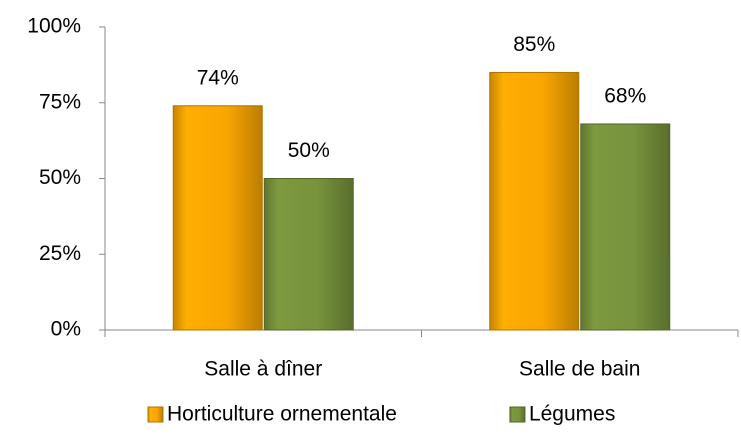 The image size is (741, 439). Describe the element at coordinates (60, 253) in the screenshot. I see `y-tick-label: 25%` at that location.